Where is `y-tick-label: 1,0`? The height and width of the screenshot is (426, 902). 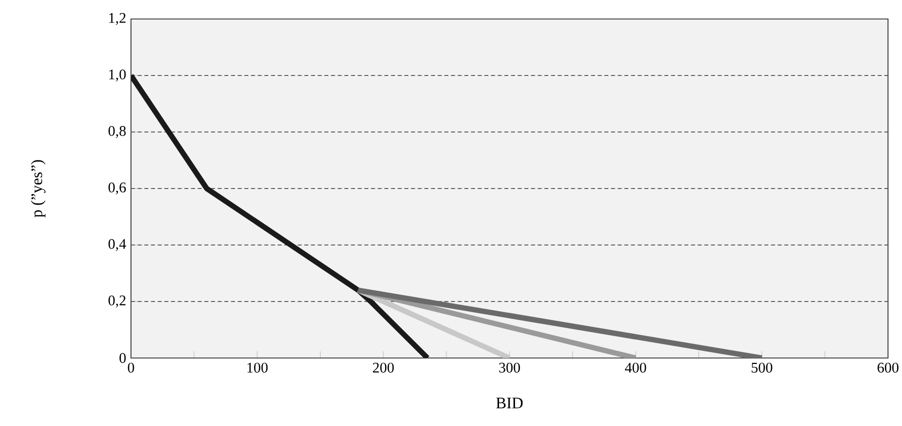
y-tick-label: 1,0 is located at coordinates (117, 76).